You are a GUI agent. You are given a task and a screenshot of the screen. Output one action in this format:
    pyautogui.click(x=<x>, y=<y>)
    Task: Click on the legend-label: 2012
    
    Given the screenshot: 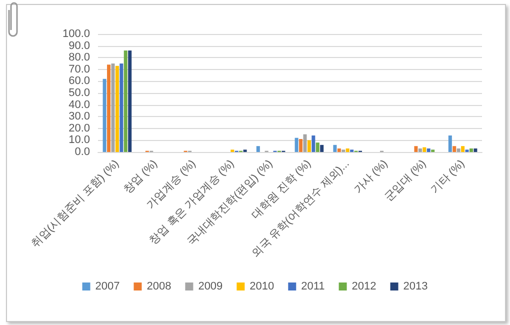 What is the action you would take?
    pyautogui.click(x=364, y=286)
    